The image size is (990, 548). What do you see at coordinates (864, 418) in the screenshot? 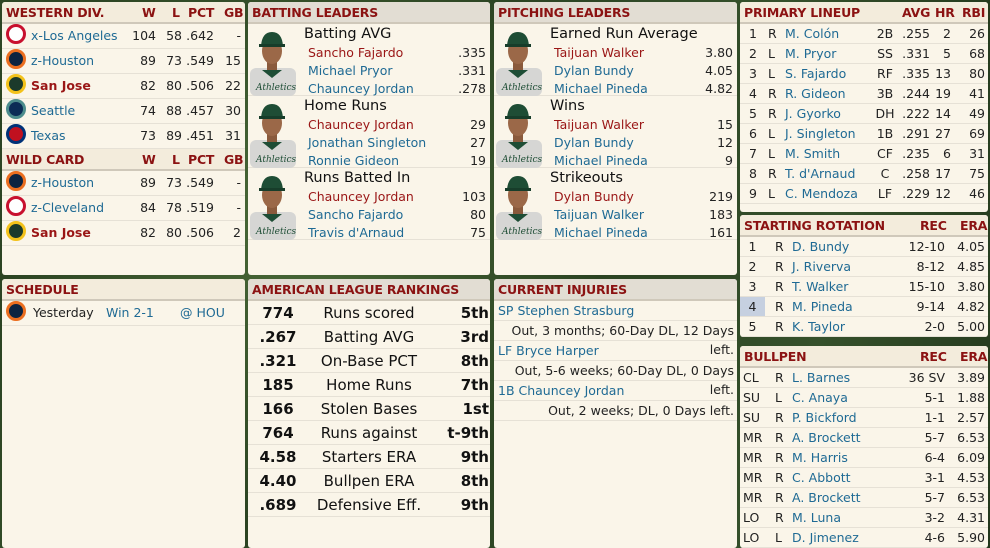
I see `pitcher-row: SU R P. Bickford 1-1 2.57` at bounding box center [864, 418].